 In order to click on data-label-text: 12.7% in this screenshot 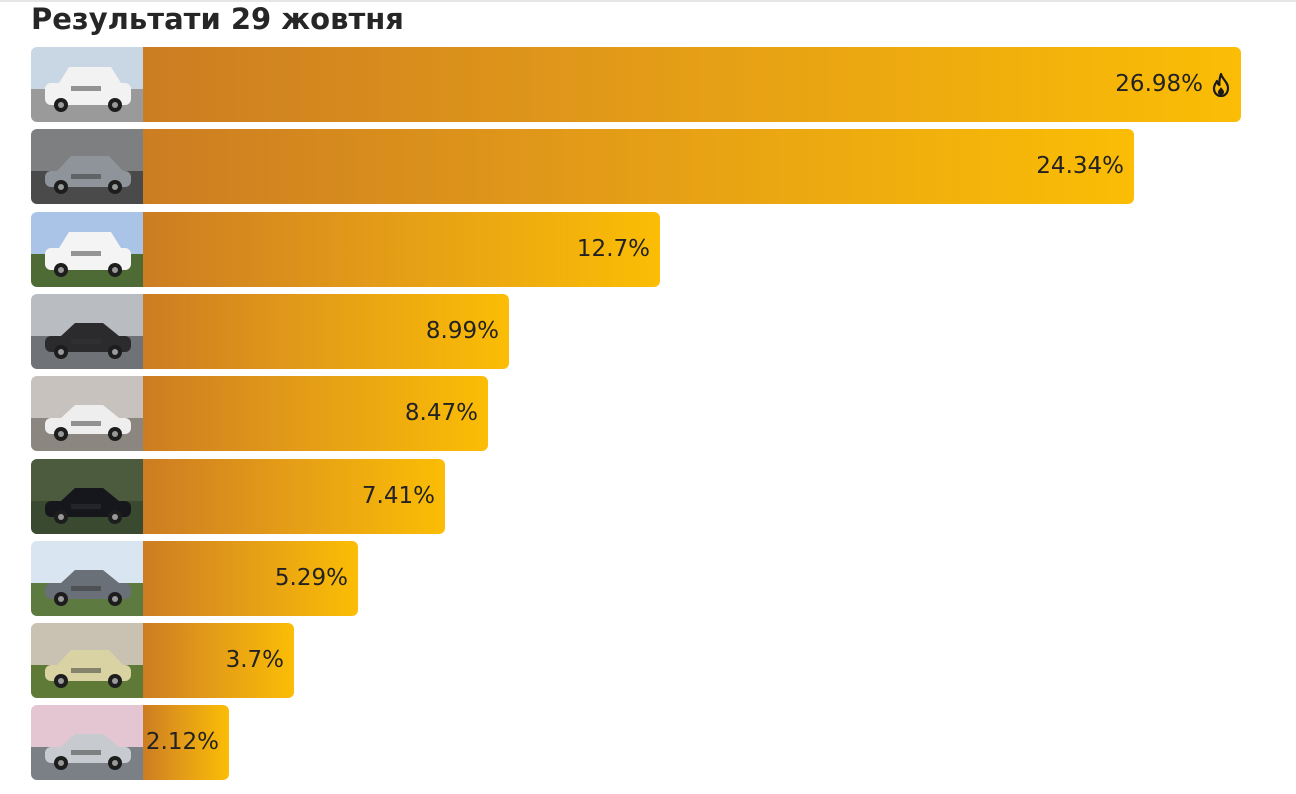, I will do `click(613, 249)`.